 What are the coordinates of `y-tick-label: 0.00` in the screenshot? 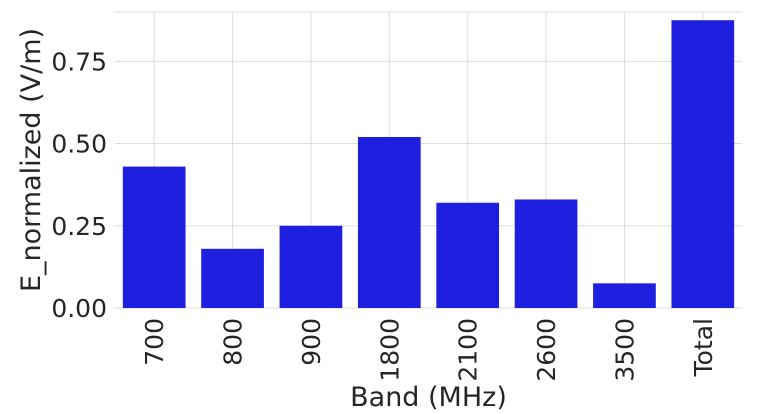 It's located at (79, 308).